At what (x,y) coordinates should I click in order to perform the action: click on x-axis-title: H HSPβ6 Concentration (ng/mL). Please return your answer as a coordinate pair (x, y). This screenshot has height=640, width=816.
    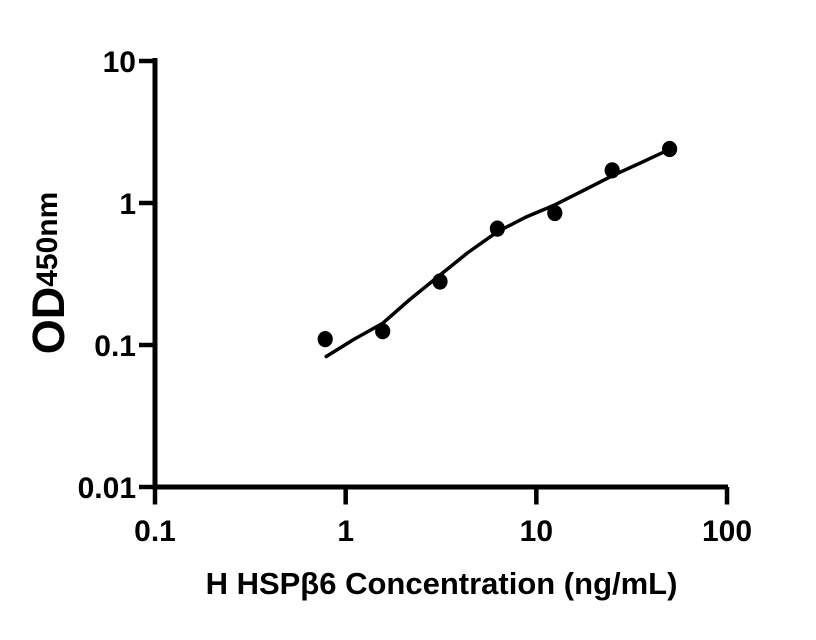
    Looking at the image, I should click on (441, 583).